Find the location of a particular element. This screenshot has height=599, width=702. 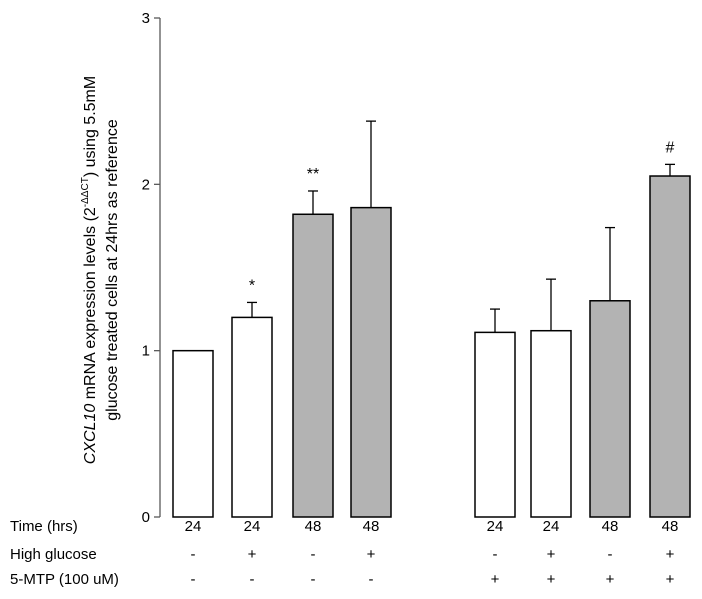

y-tick-label: 1 is located at coordinates (146, 351).